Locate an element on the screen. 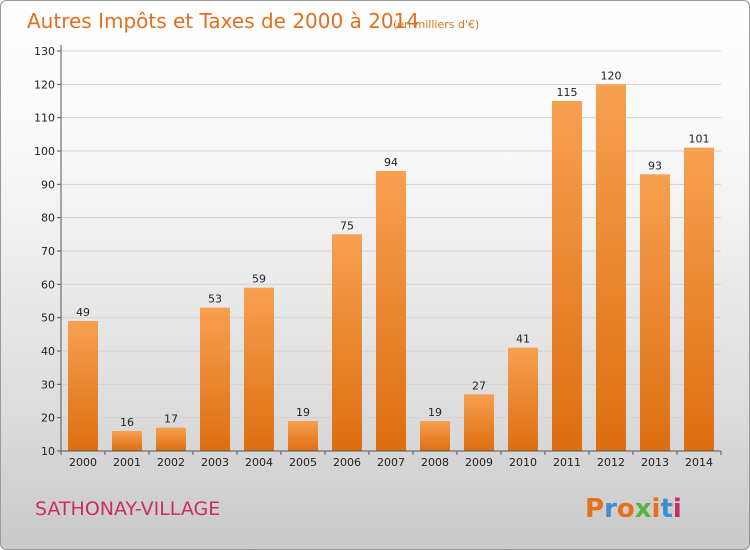 The width and height of the screenshot is (750, 550). y-tick-label: 120 is located at coordinates (44, 84).